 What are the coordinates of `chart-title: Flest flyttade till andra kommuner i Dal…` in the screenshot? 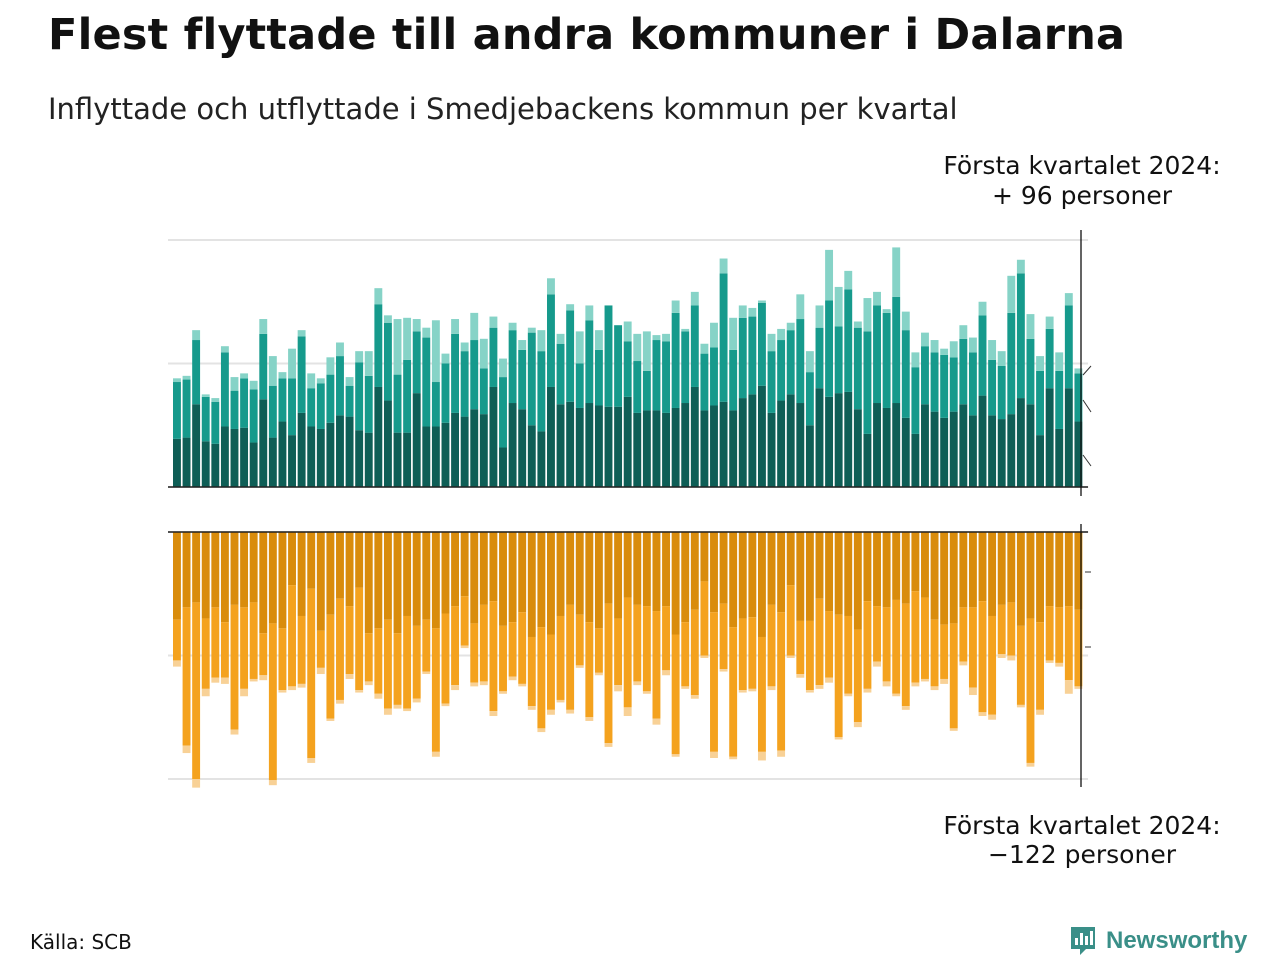 It's located at (587, 35).